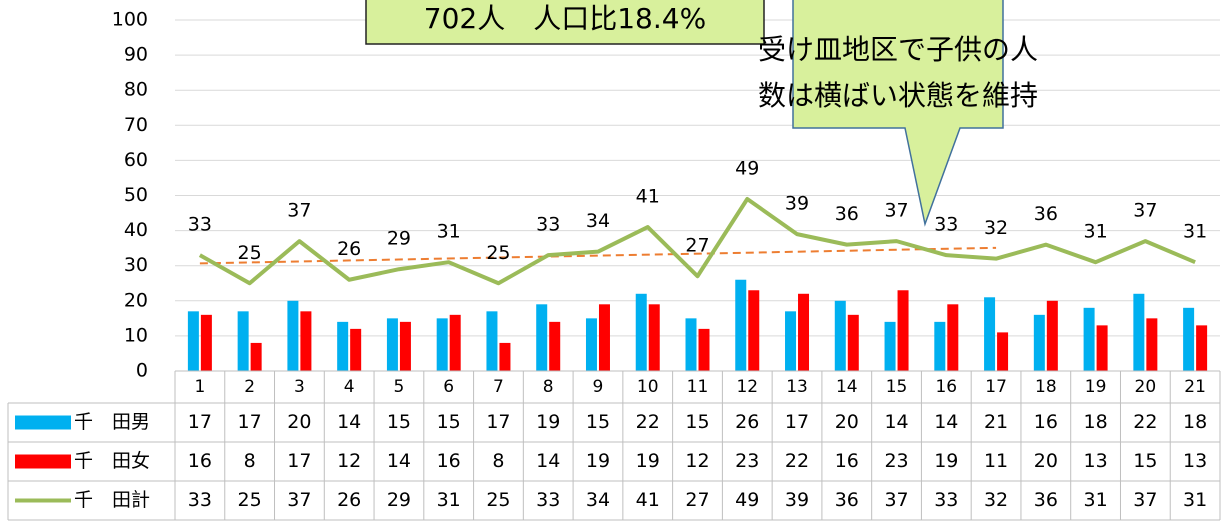 The height and width of the screenshot is (530, 1229). What do you see at coordinates (43, 461) in the screenshot?
I see `legend-swatch` at bounding box center [43, 461].